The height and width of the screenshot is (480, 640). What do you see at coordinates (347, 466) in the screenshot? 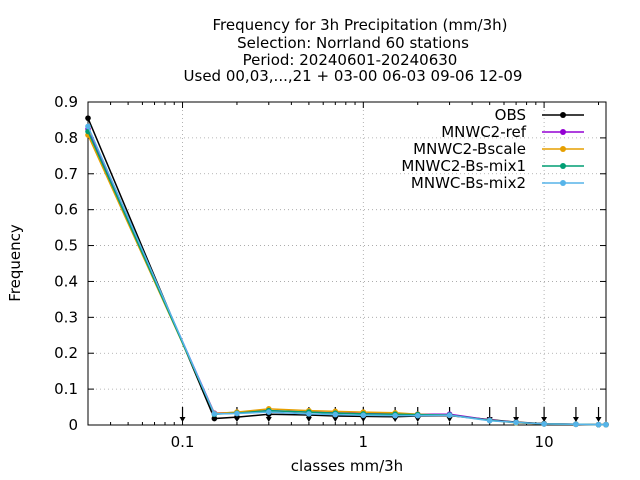
I see `x-axis-label: classes mm/3h` at bounding box center [347, 466].